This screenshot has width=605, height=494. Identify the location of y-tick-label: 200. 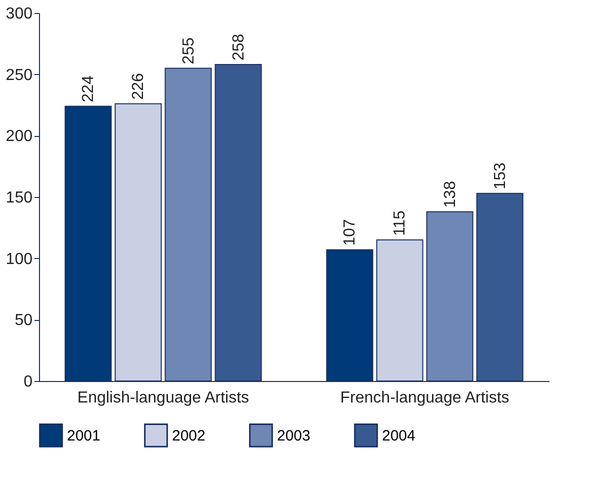
(19, 137).